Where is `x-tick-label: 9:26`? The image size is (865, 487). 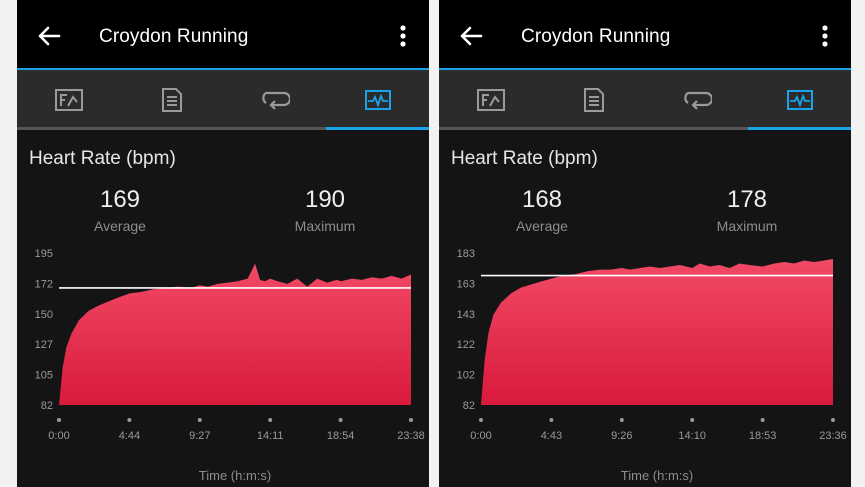 x-tick-label: 9:26 is located at coordinates (621, 436).